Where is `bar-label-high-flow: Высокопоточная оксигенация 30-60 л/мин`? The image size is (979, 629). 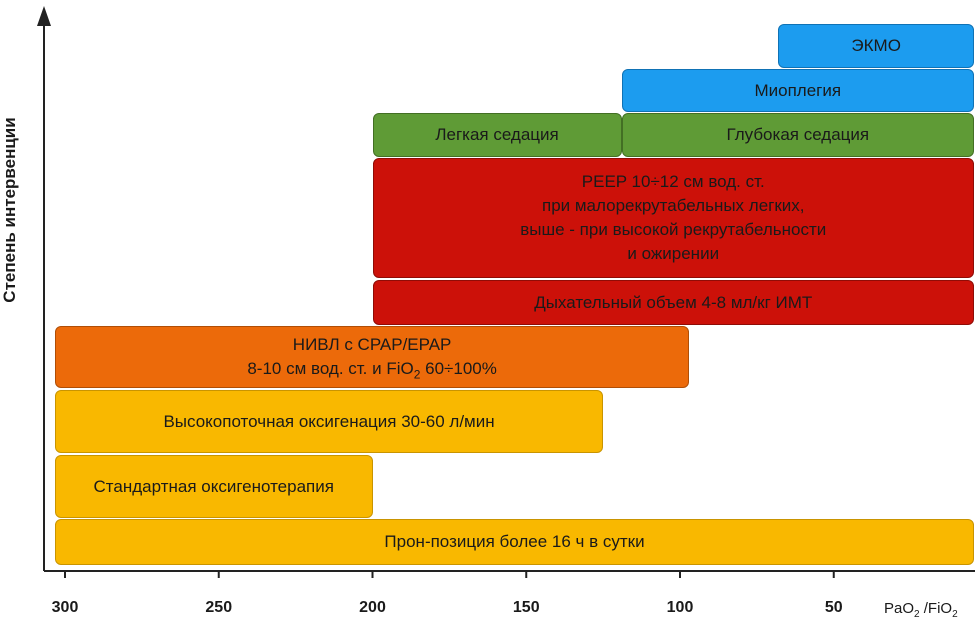 bar-label-high-flow: Высокопоточная оксигенация 30-60 л/мин is located at coordinates (329, 421).